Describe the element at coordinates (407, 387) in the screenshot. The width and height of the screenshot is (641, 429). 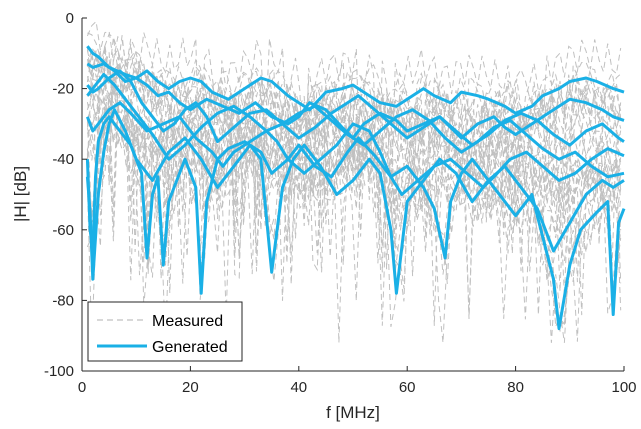
I see `x-tick-label: 60` at that location.